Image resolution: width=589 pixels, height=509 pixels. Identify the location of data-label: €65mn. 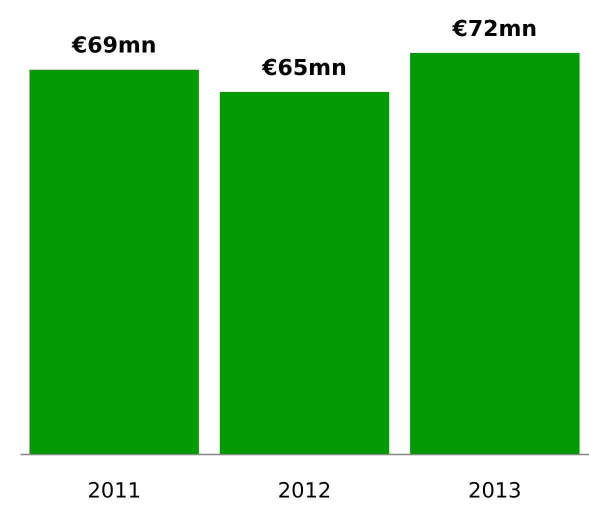
(304, 68).